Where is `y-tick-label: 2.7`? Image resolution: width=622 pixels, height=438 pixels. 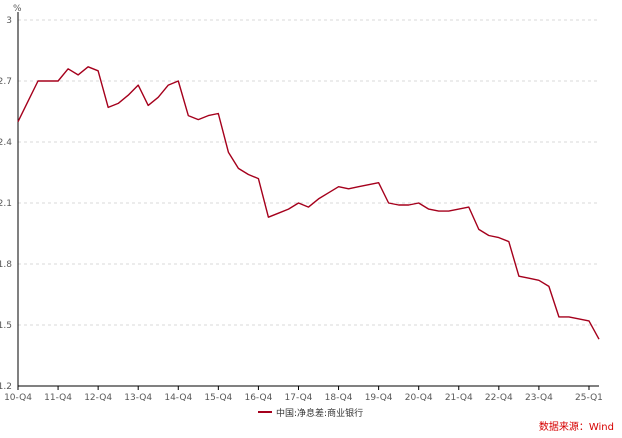 y-tick-label: 2.7 is located at coordinates (6, 82).